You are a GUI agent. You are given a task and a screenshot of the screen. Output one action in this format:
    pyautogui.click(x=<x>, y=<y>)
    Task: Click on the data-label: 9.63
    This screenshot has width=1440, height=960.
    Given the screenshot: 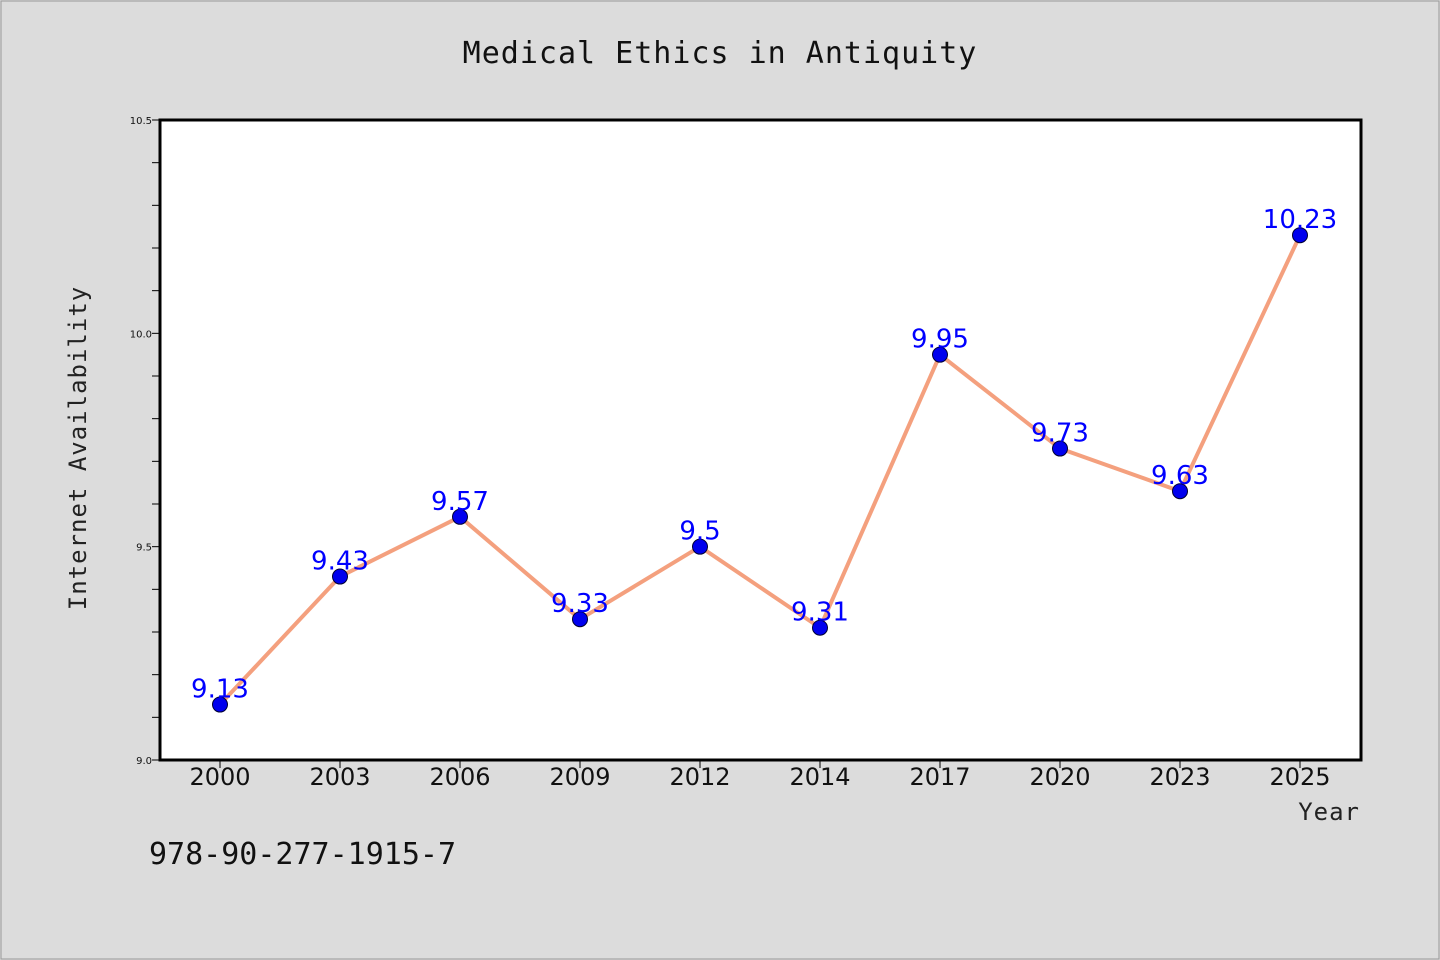 What is the action you would take?
    pyautogui.click(x=1180, y=476)
    